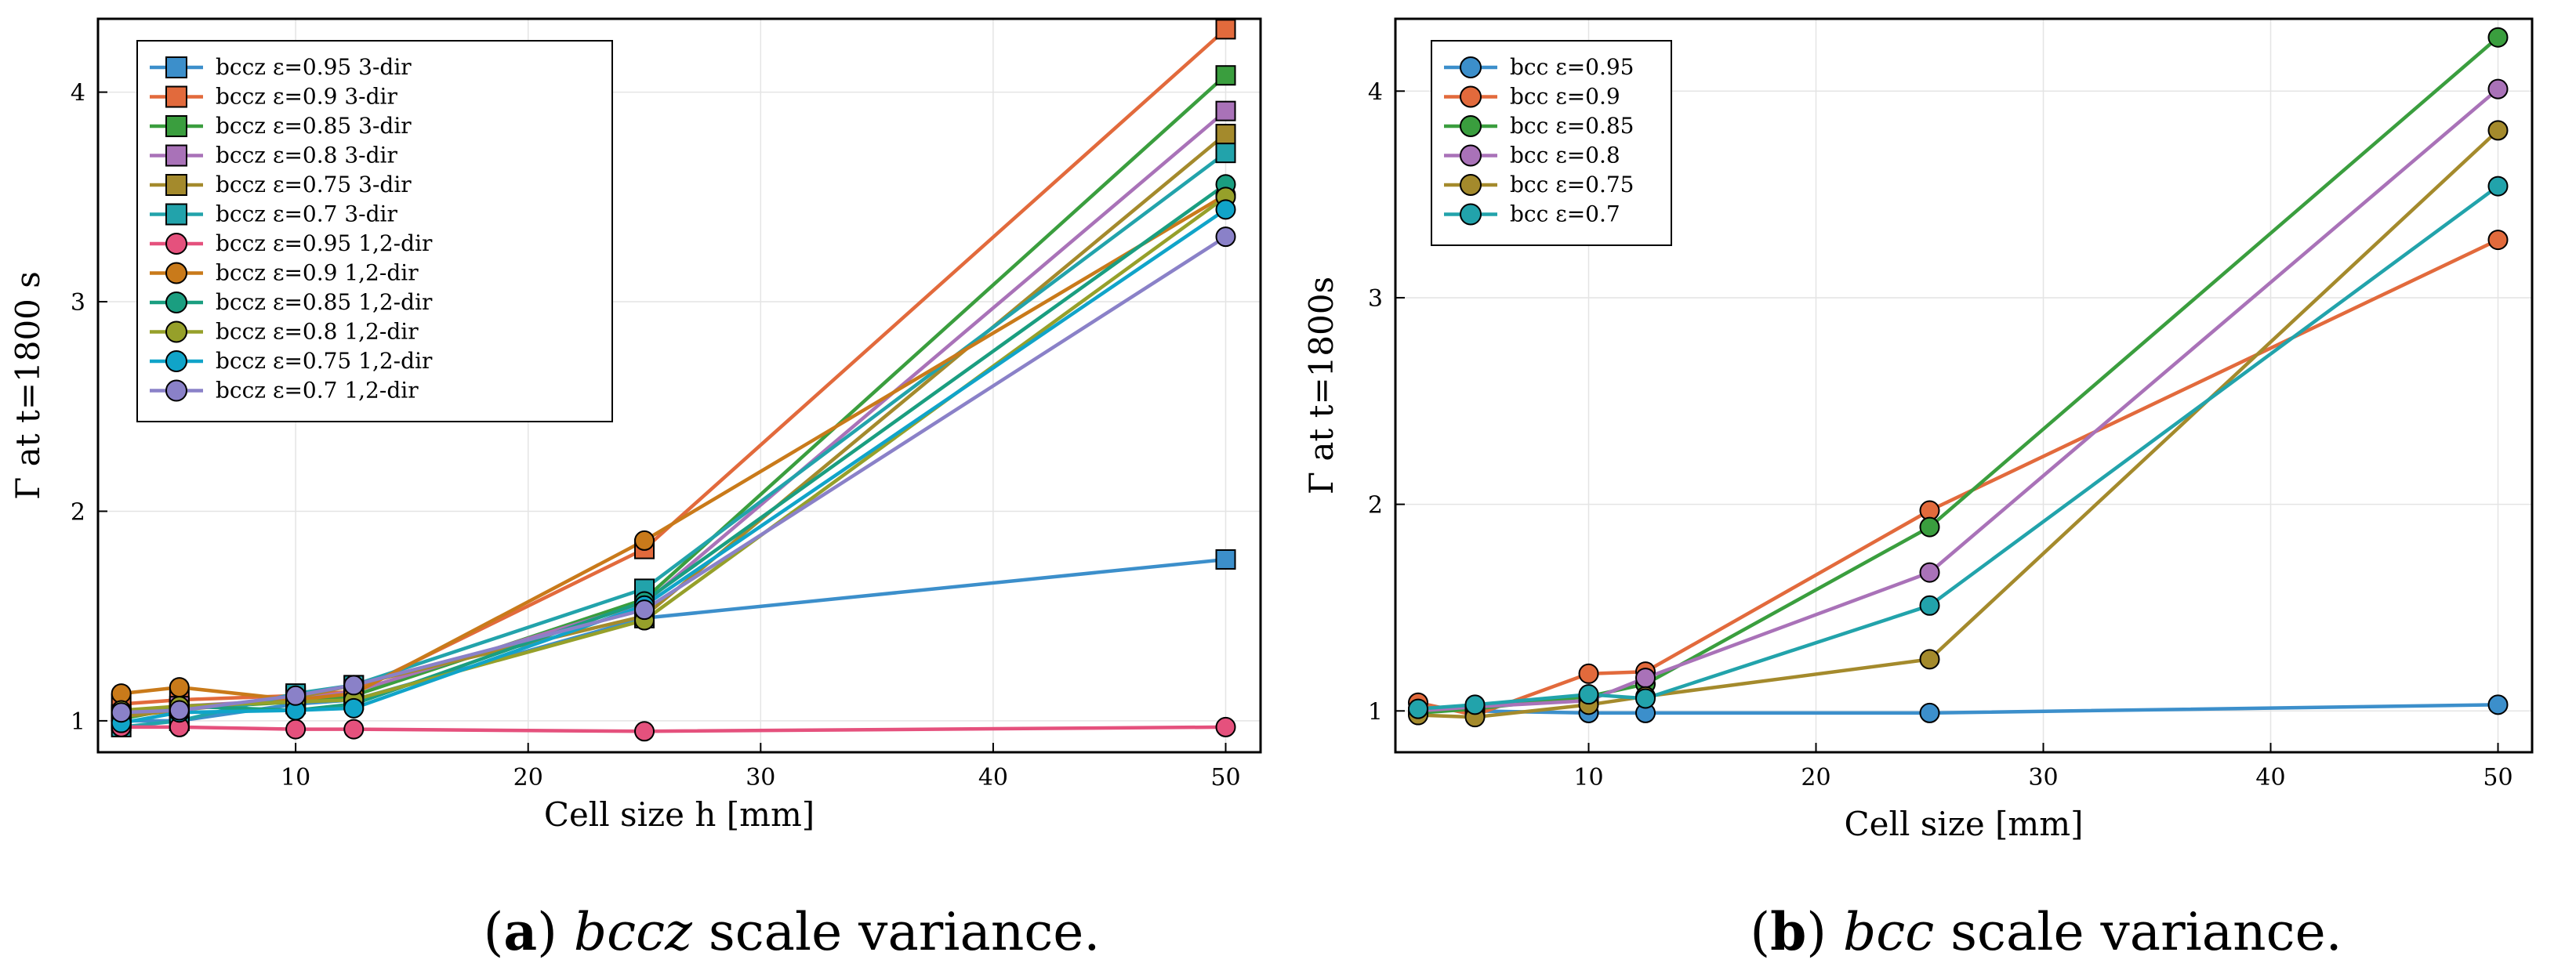 This screenshot has width=2576, height=974. What do you see at coordinates (307, 97) in the screenshot?
I see `legend-entry-2: bccz ε=0.9 3-dir` at bounding box center [307, 97].